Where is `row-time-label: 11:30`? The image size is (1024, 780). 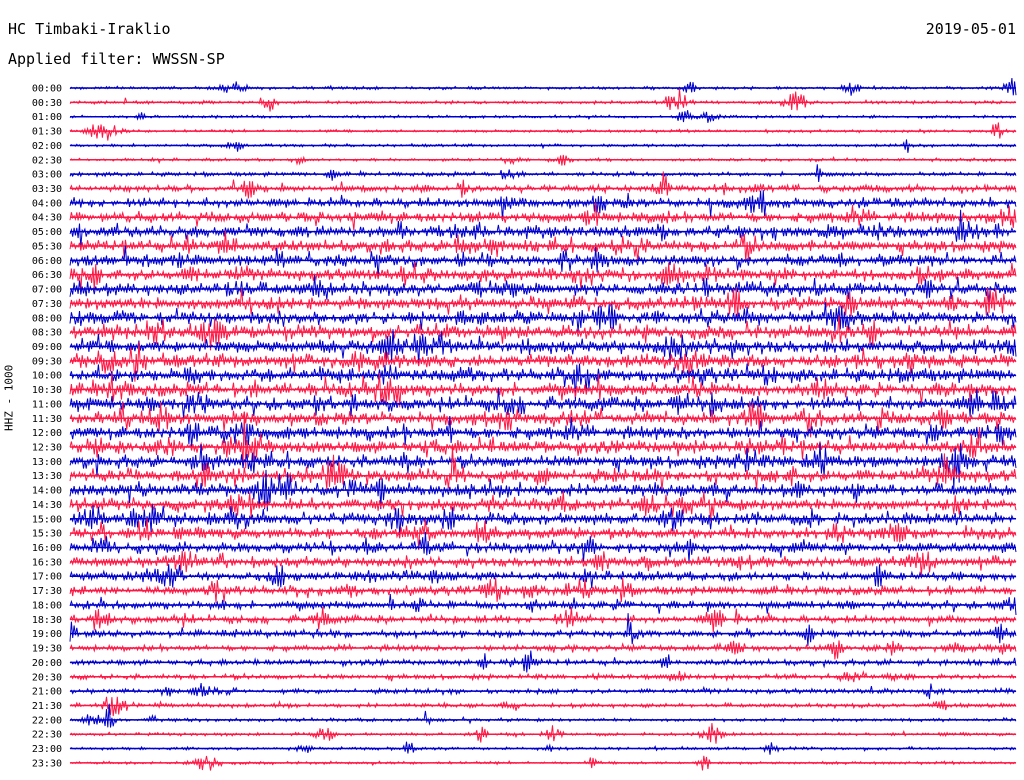
row-time-label: 11:30 is located at coordinates (47, 419).